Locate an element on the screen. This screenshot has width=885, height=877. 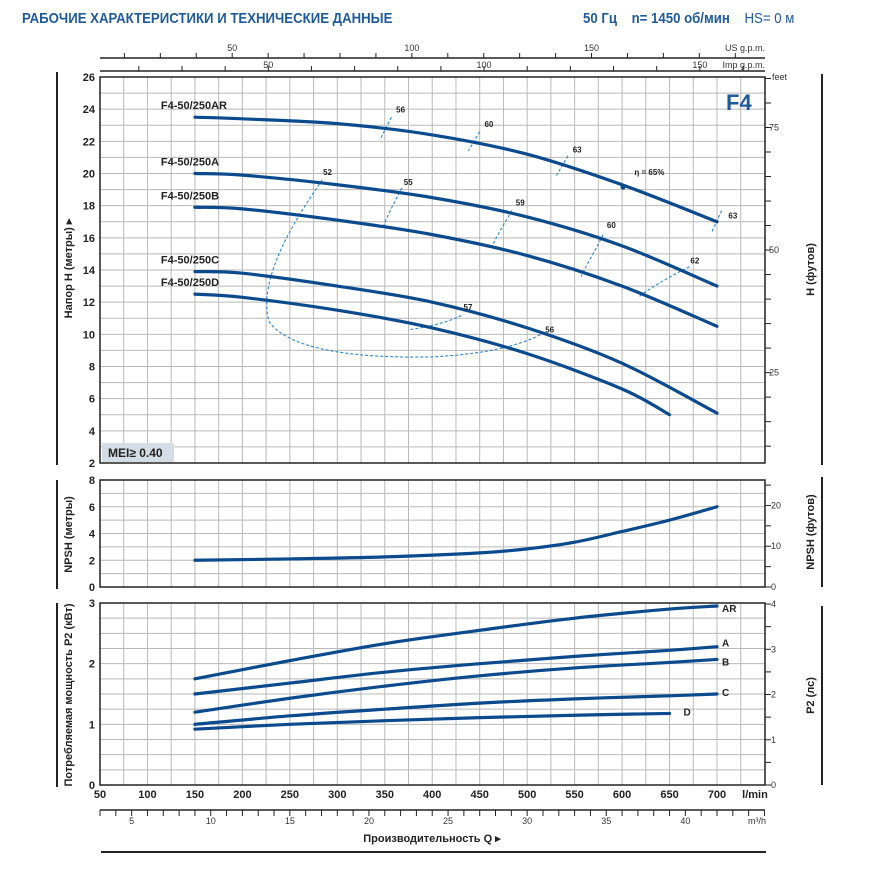
tick-label: 24 is located at coordinates (89, 110).